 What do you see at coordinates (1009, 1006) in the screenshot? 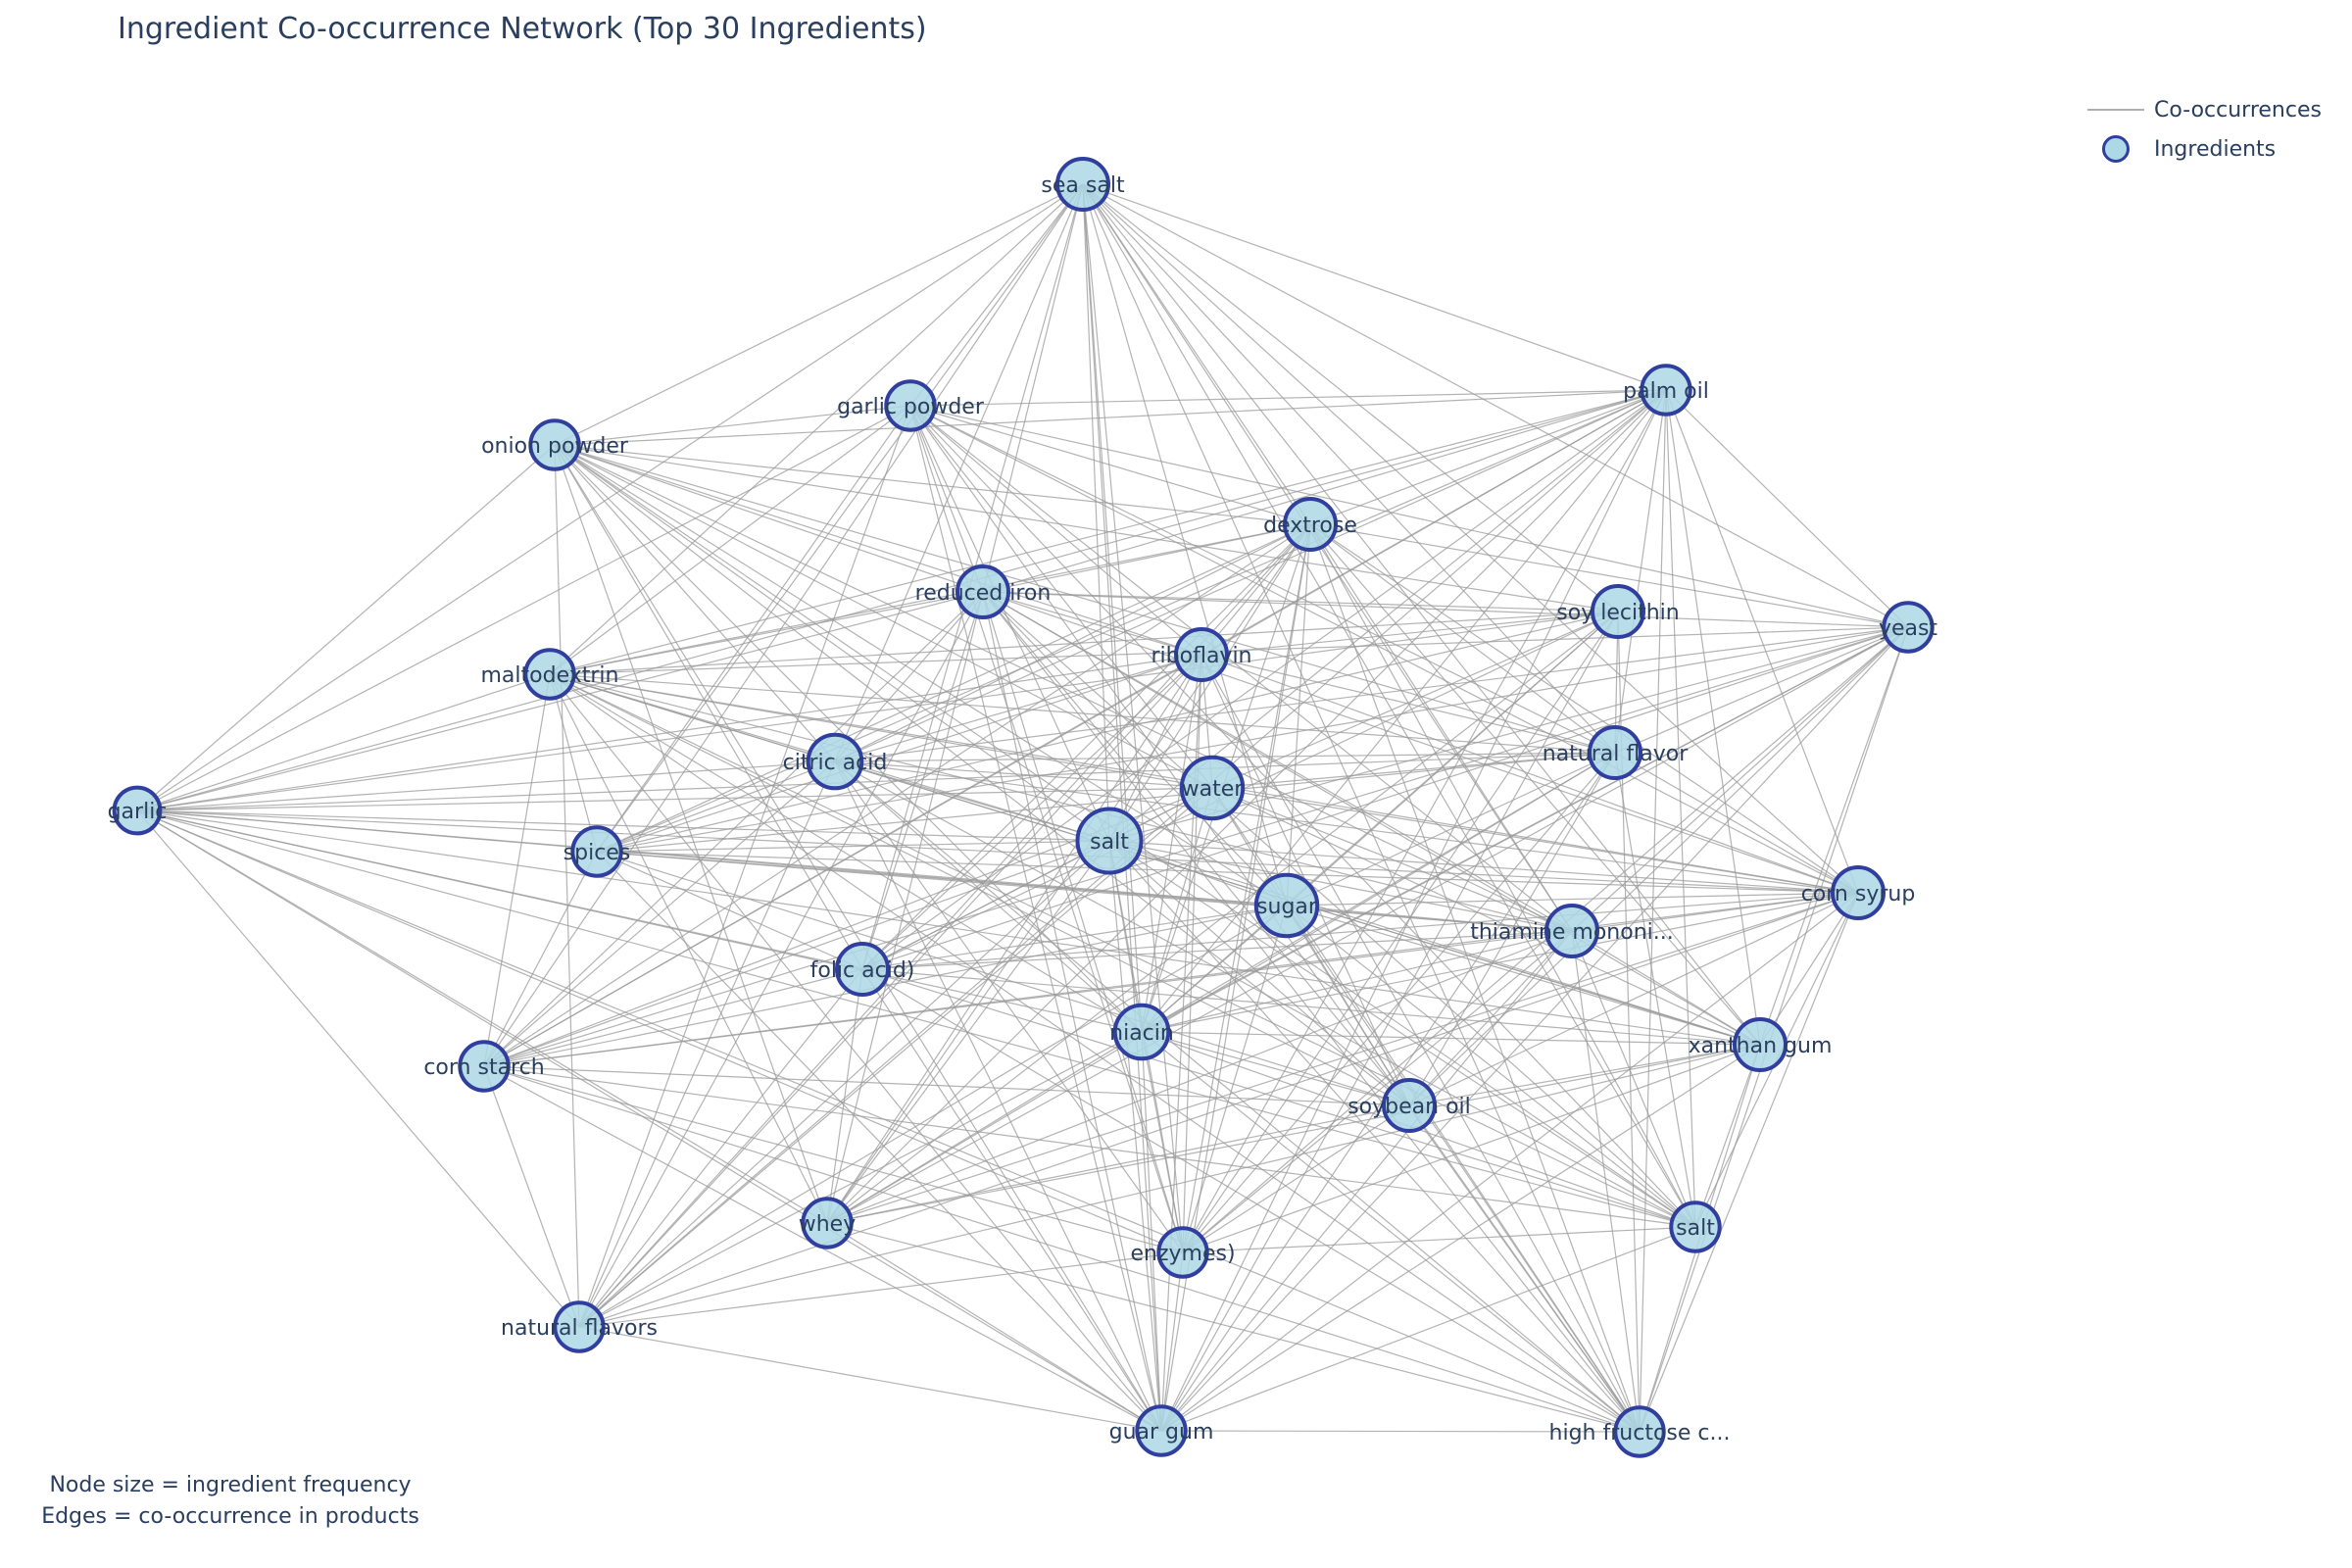
I see `edge-n12-n27` at bounding box center [1009, 1006].